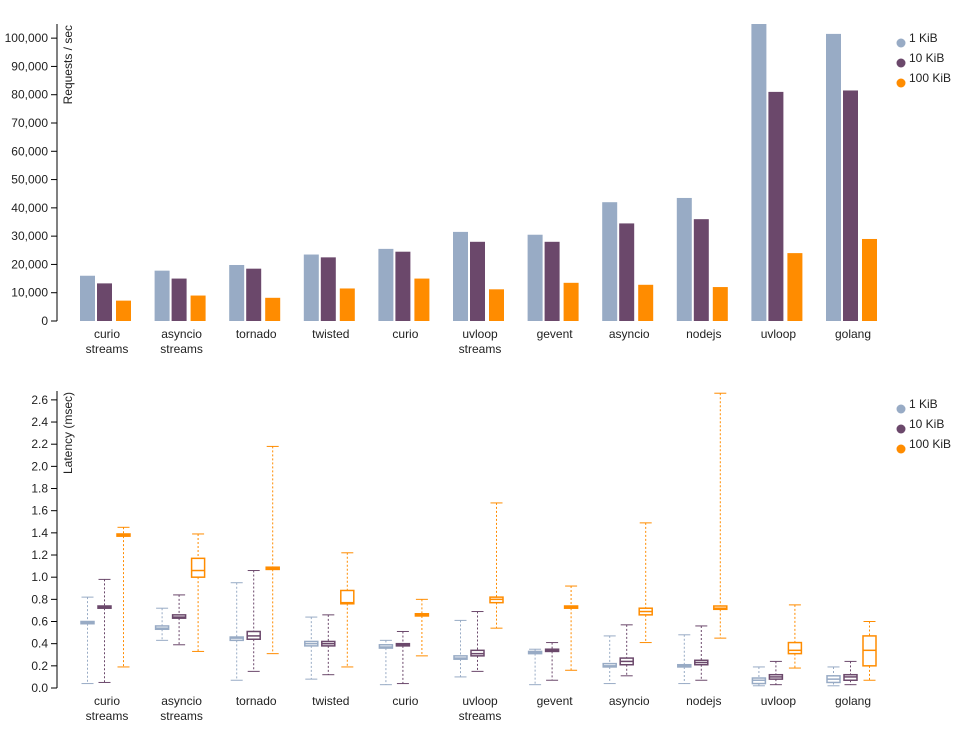 The image size is (957, 737). What do you see at coordinates (68, 64) in the screenshot?
I see `y-axis-title: Requests / sec` at bounding box center [68, 64].